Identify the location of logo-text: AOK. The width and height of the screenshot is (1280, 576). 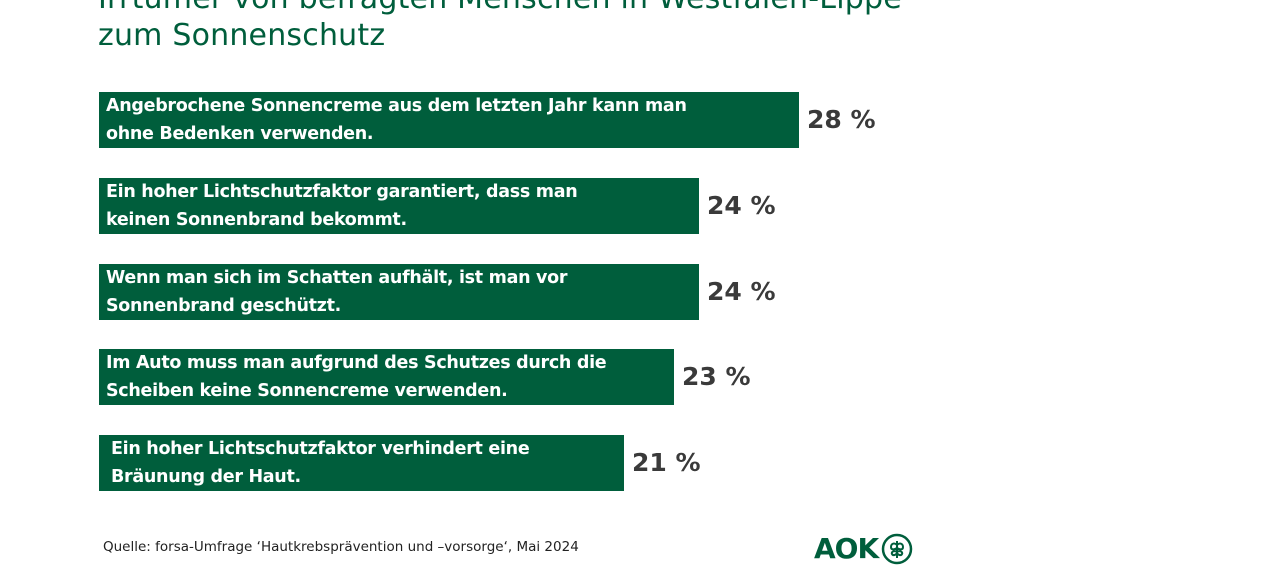
(846, 548).